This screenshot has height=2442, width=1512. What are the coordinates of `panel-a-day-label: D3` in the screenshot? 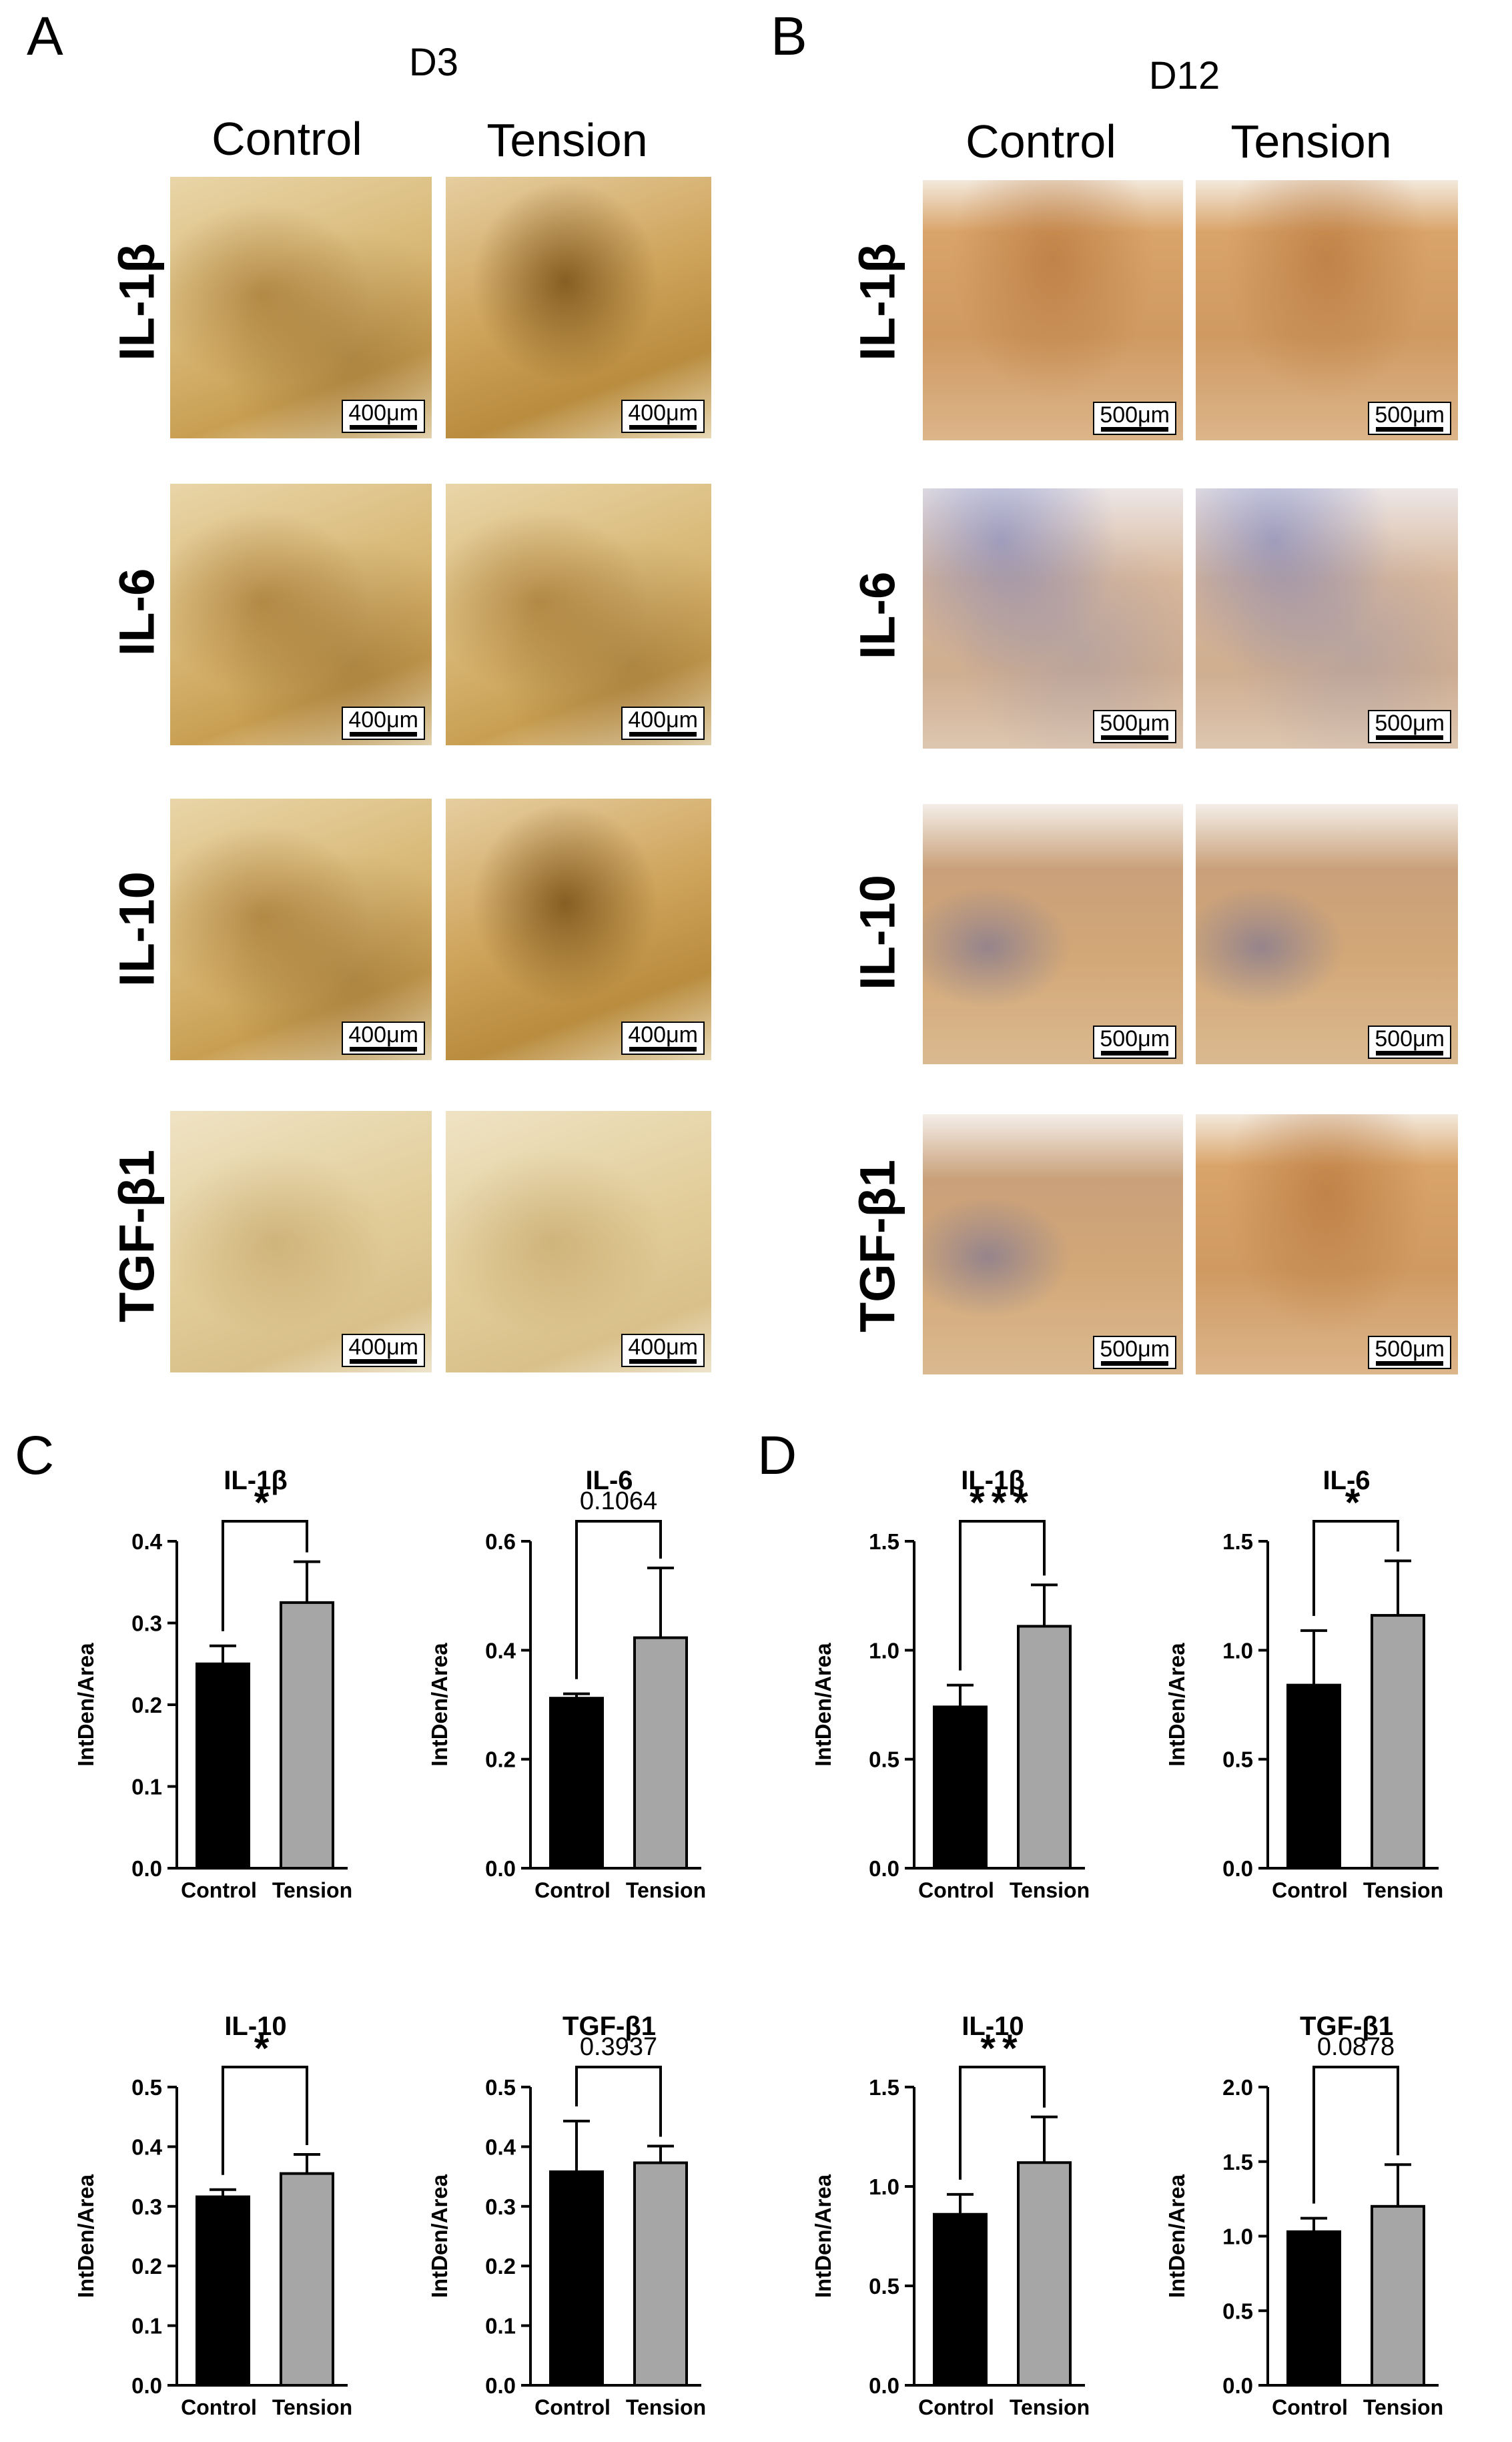 It's located at (433, 63).